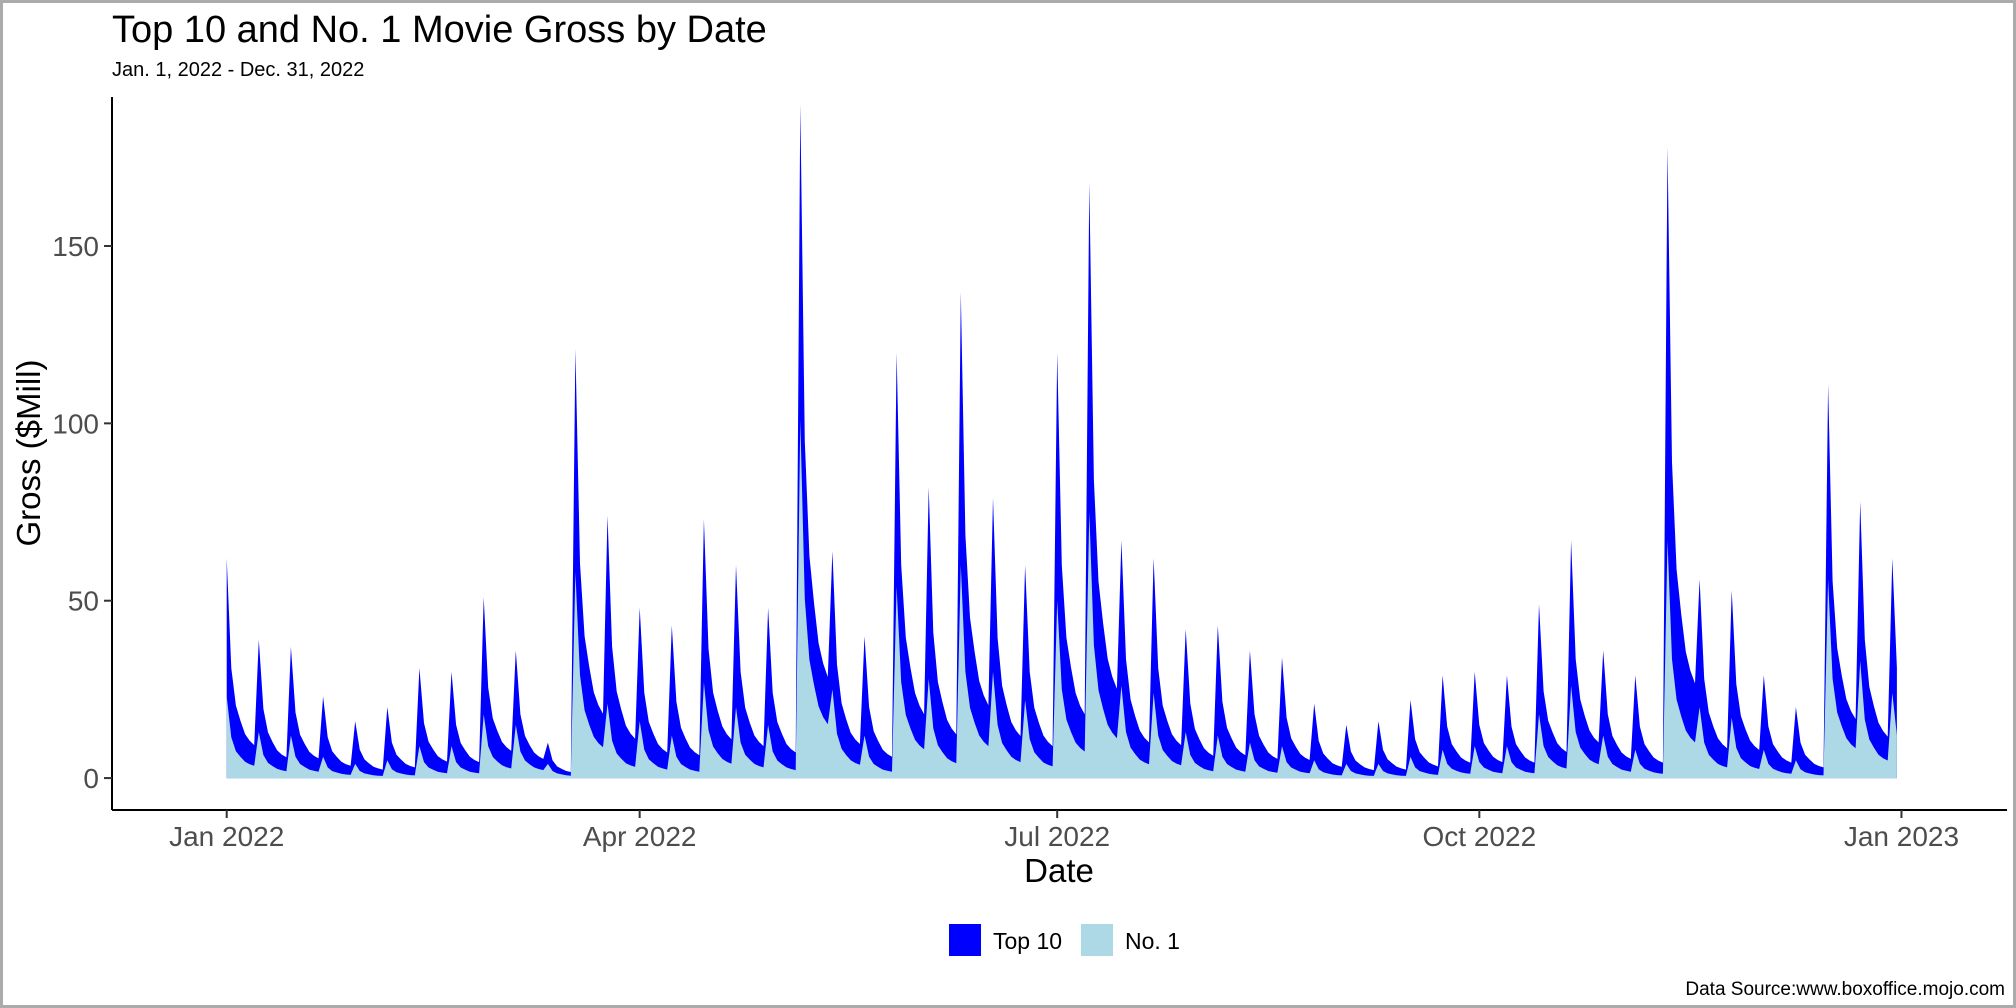  I want to click on x-tick-label: Jan 2022, so click(226, 836).